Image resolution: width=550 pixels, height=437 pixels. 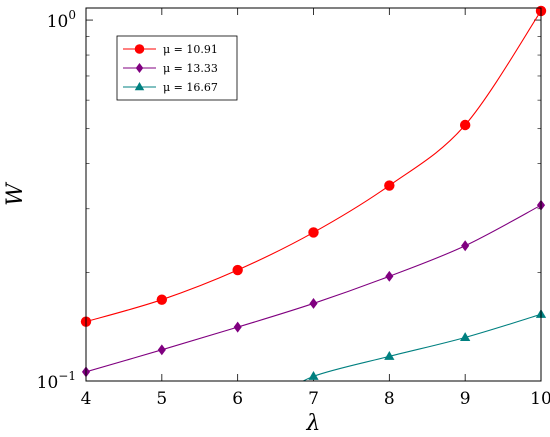 I want to click on y-tick-label: 10⁰, so click(x=61, y=20).